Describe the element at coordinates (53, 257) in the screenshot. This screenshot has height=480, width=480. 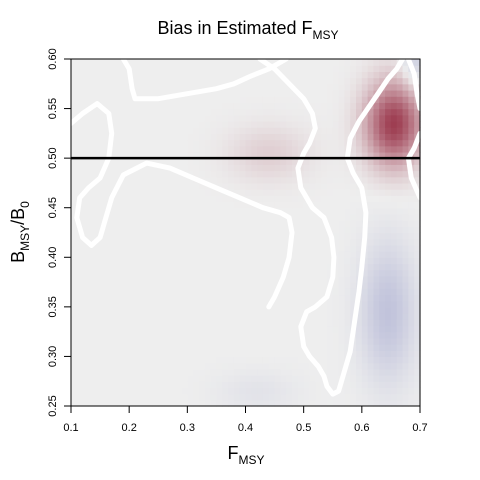
I see `y-tick-label: 0.40` at that location.